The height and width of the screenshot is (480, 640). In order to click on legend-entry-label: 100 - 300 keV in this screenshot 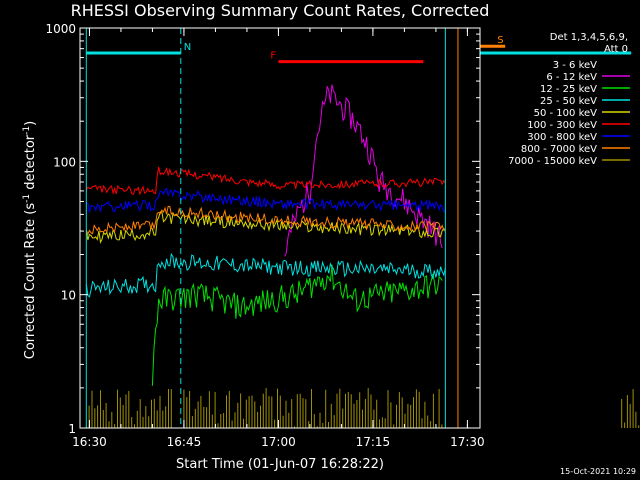, I will do `click(562, 125)`.